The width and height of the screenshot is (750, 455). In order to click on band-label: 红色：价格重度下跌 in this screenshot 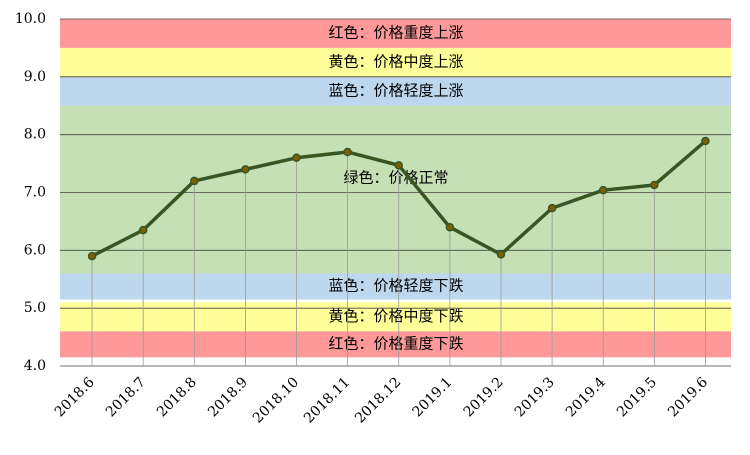, I will do `click(395, 343)`.